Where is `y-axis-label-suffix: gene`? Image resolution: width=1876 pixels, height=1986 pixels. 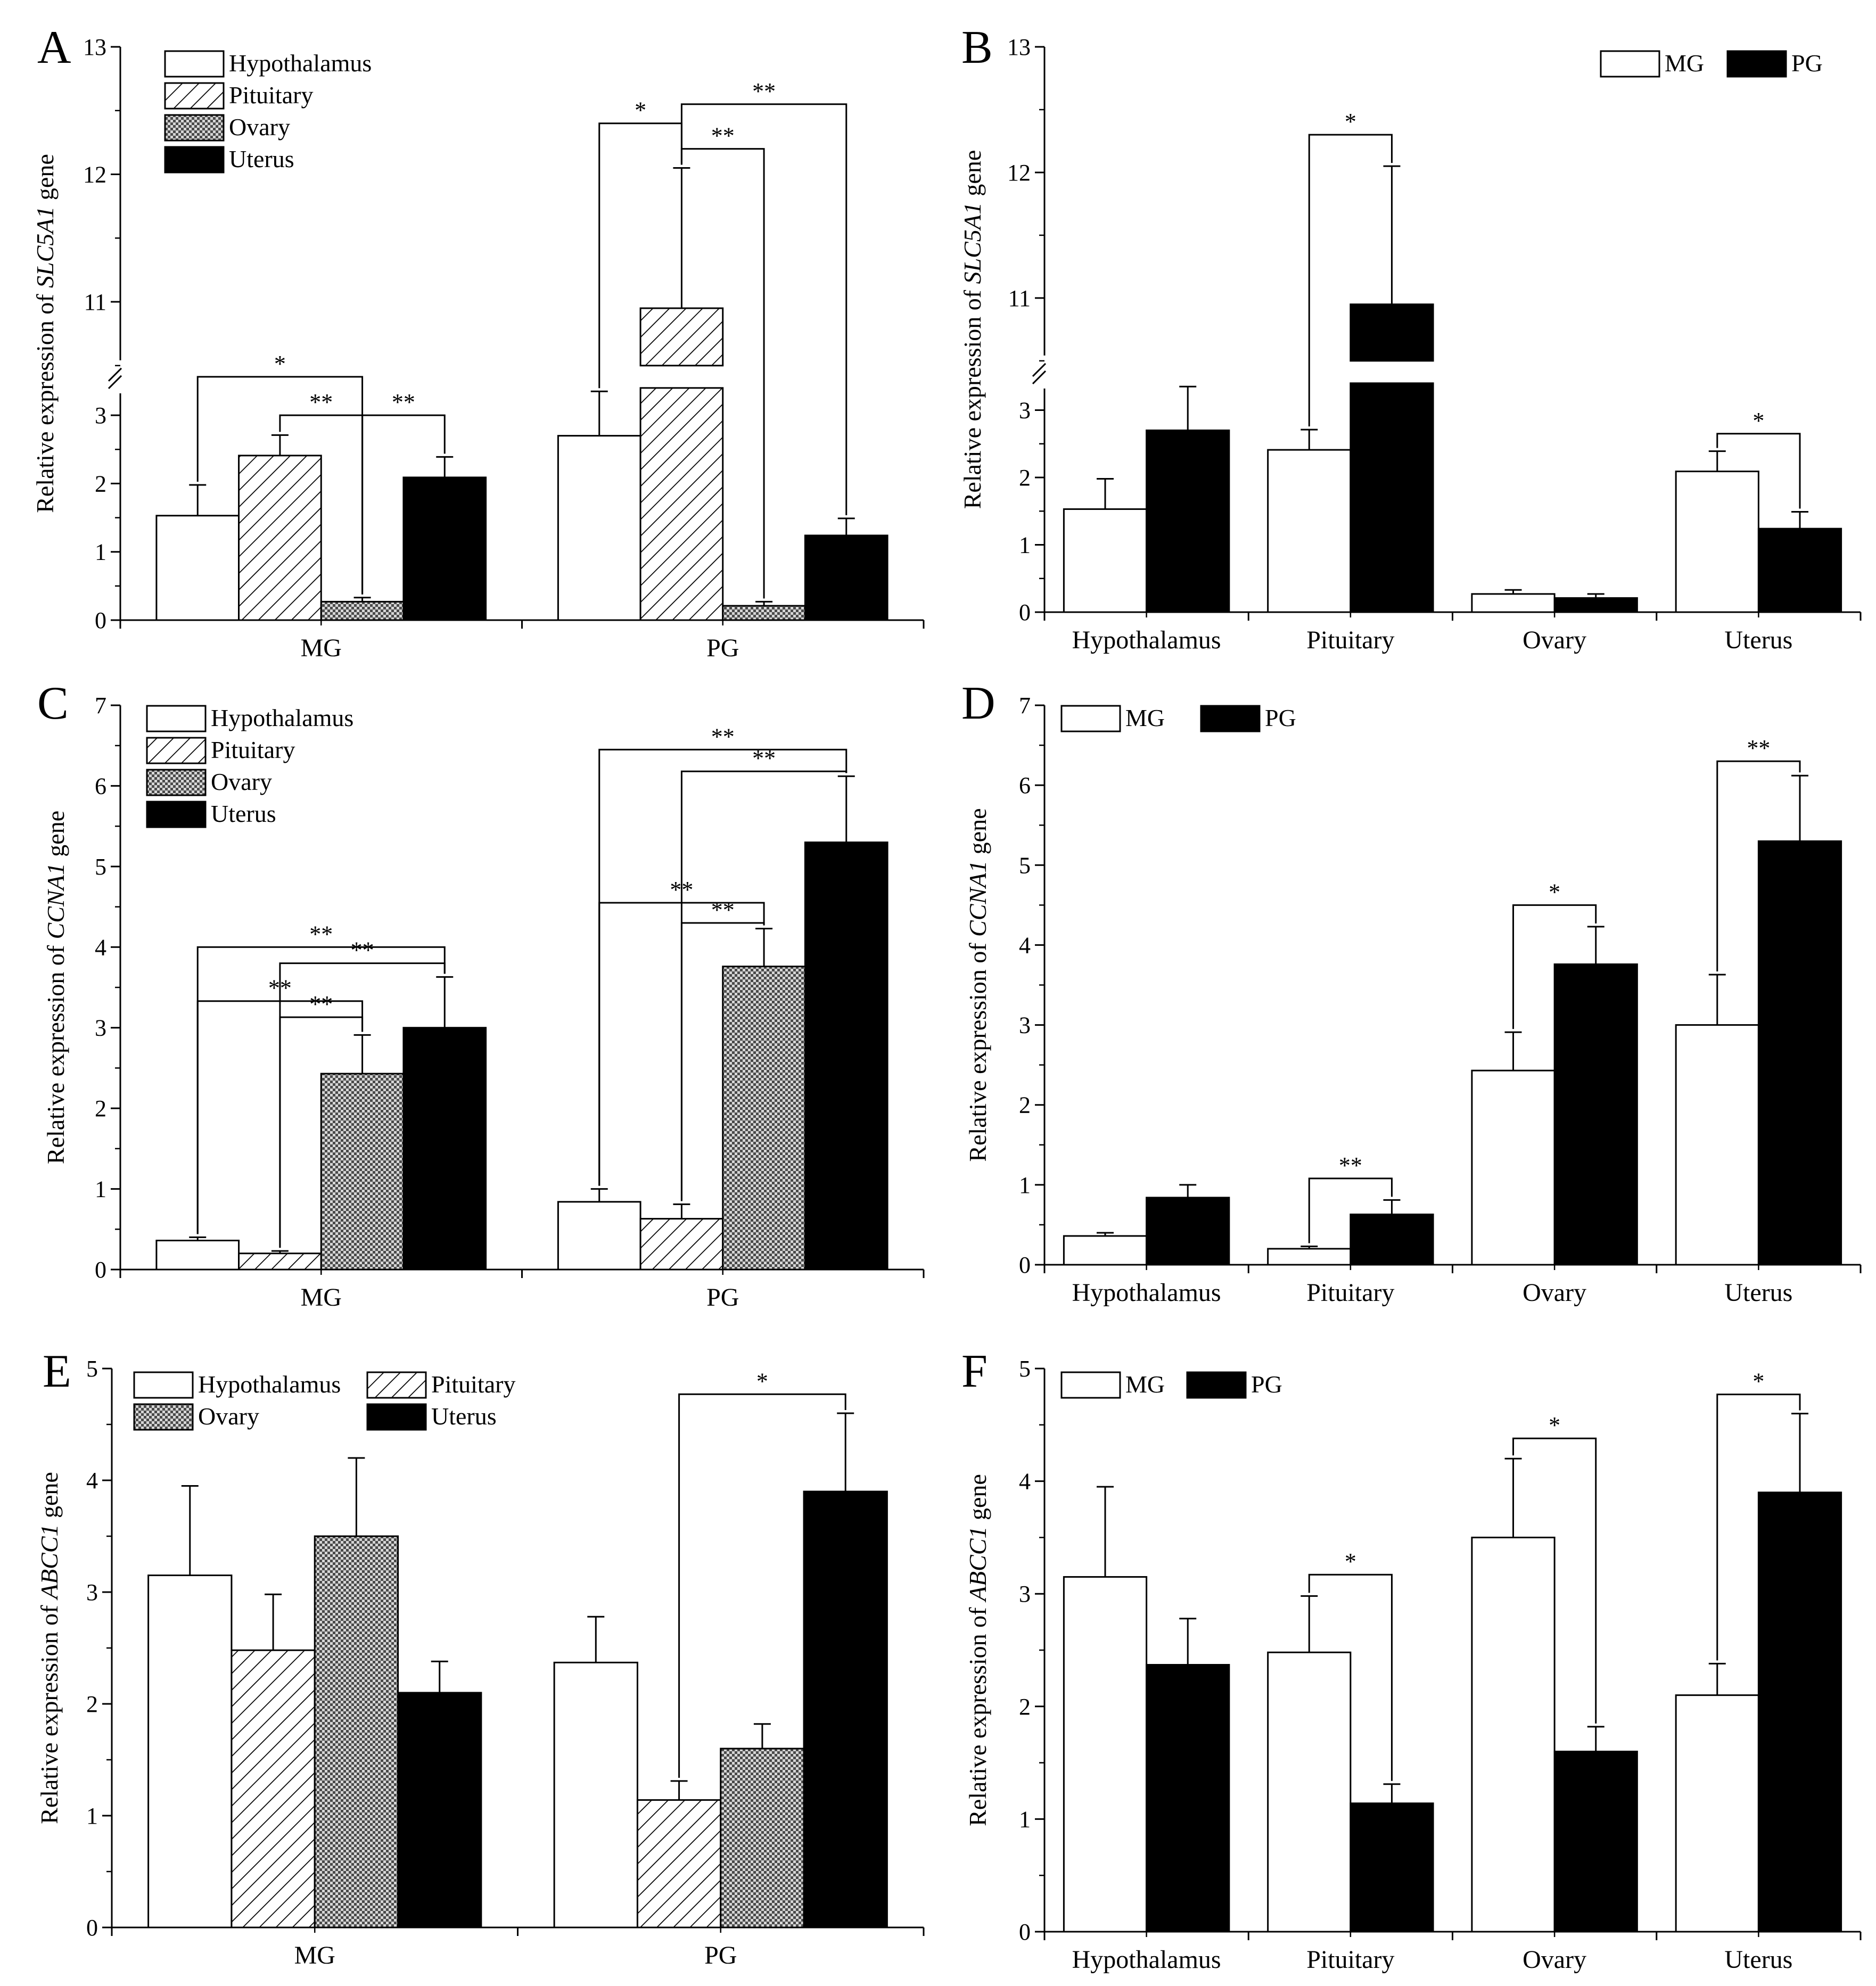
y-axis-label-suffix: gene is located at coordinates (55, 837).